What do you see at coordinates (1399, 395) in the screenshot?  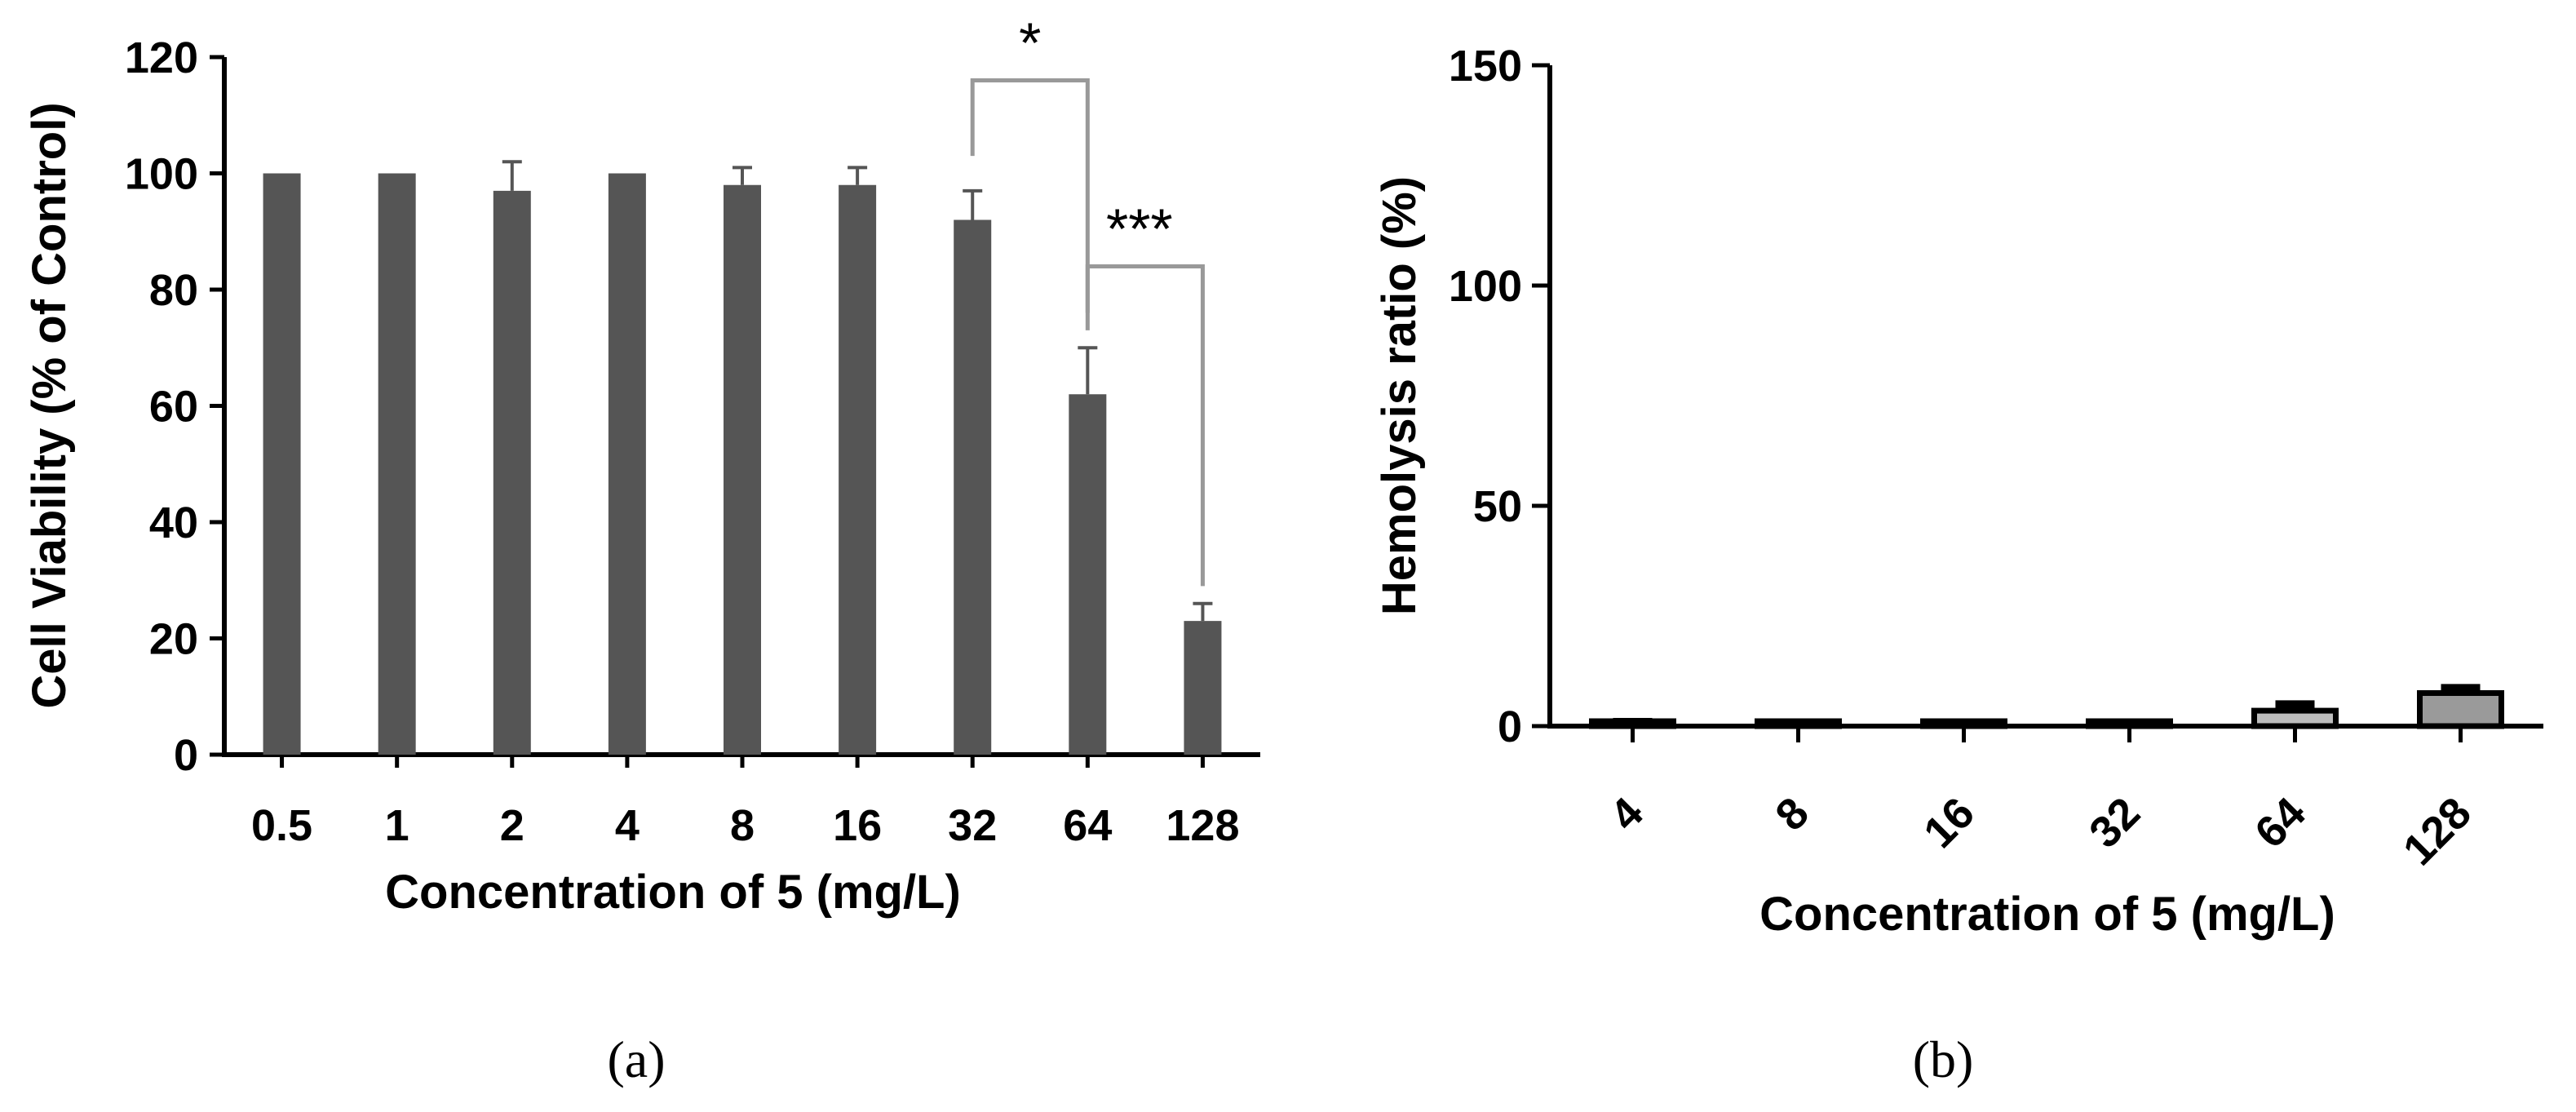 I see `y-axis-title: Hemolysis ratio (%)` at bounding box center [1399, 395].